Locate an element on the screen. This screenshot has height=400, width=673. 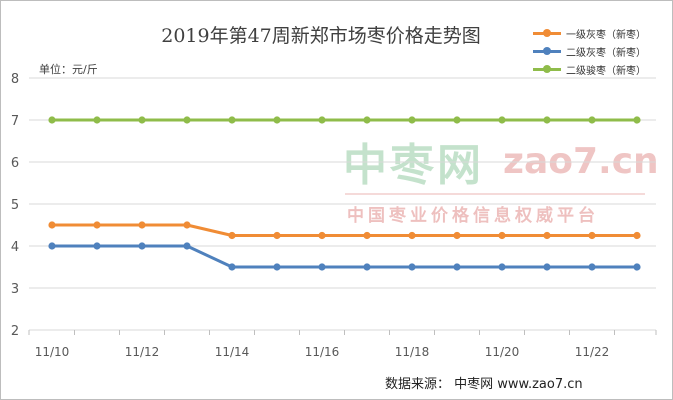
y-tick-label: 2 is located at coordinates (15, 331).